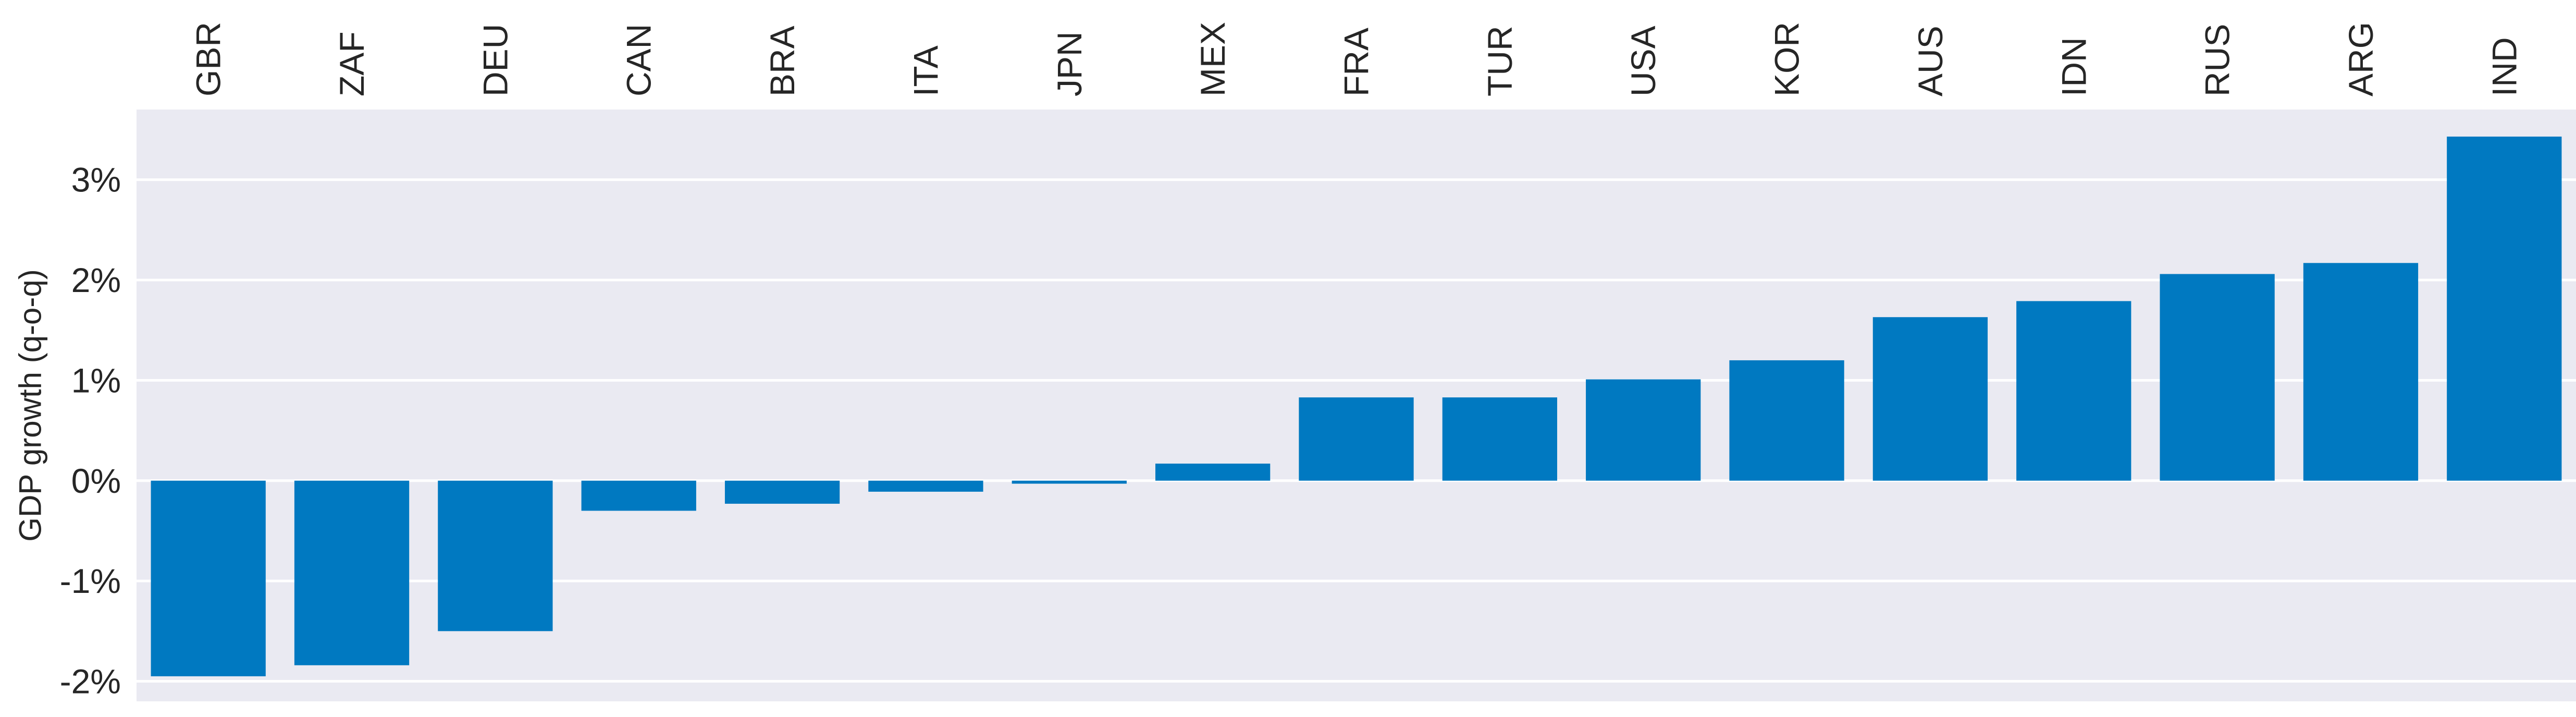 The image size is (2576, 717). I want to click on y-tick-label: -1%, so click(90, 581).